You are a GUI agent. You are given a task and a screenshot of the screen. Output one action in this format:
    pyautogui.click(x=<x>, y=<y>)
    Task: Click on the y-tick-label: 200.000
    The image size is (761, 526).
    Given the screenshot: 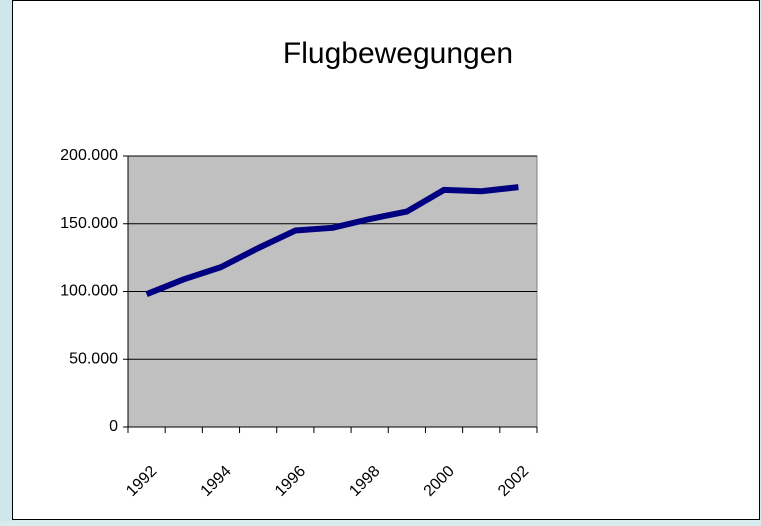 What is the action you would take?
    pyautogui.click(x=89, y=155)
    